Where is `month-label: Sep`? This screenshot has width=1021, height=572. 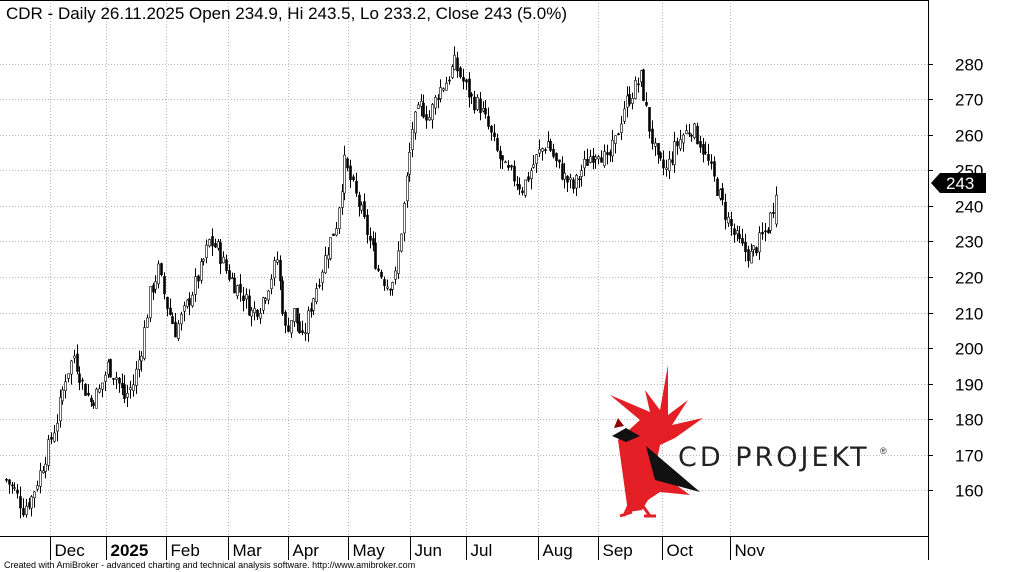 month-label: Sep is located at coordinates (618, 550).